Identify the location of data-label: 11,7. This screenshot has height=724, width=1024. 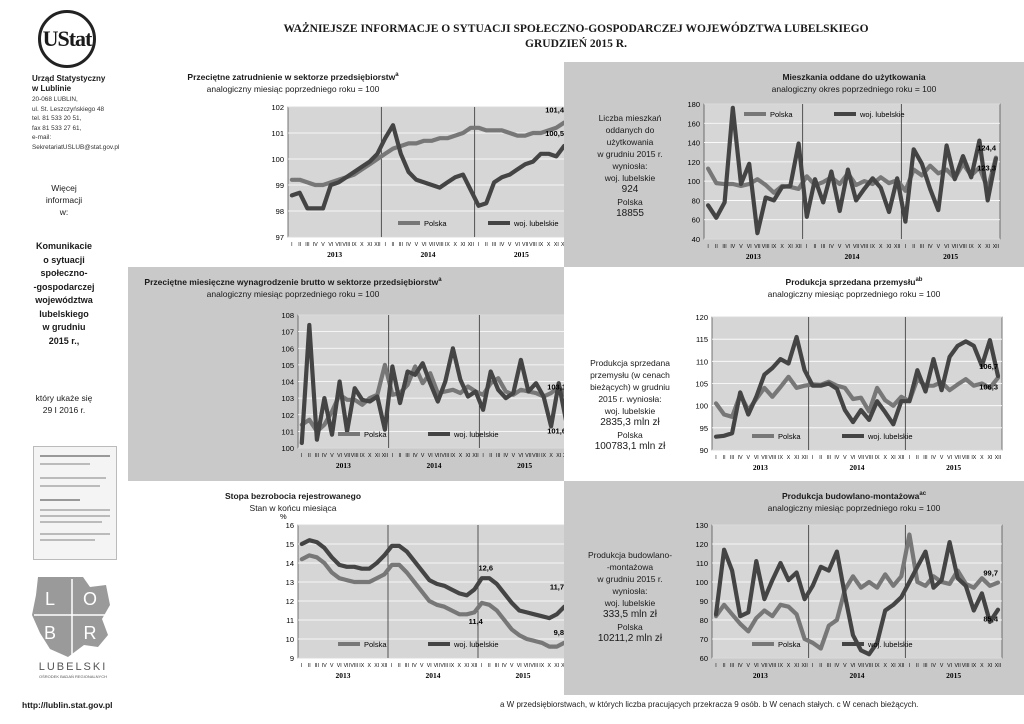
(557, 587).